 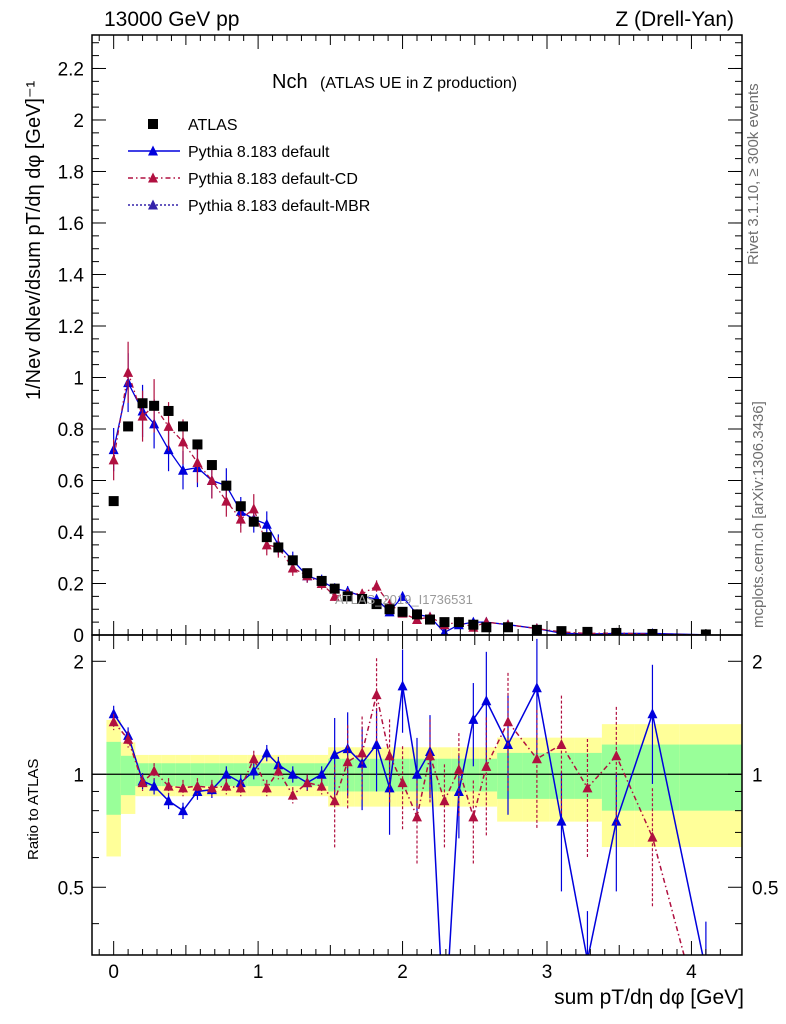 What do you see at coordinates (78, 121) in the screenshot?
I see `y-tick-label: 2` at bounding box center [78, 121].